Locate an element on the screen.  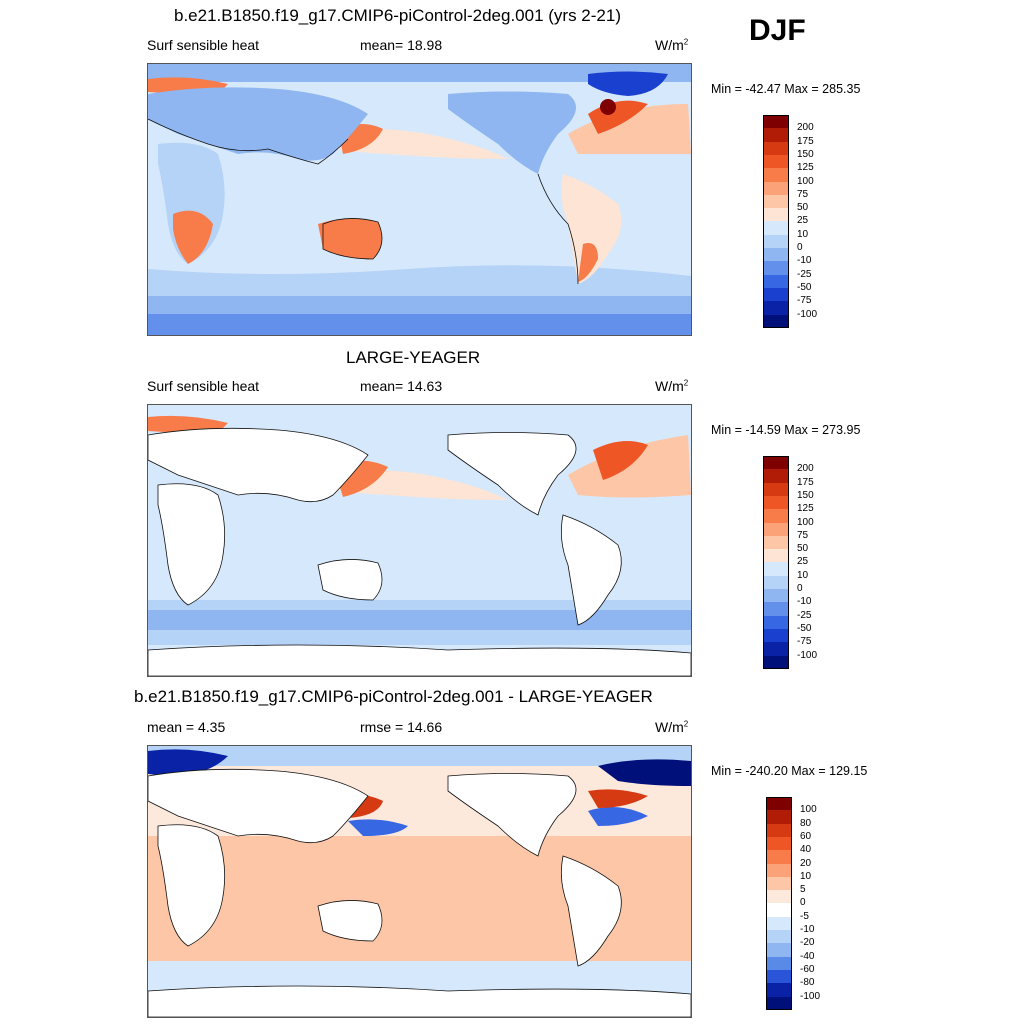
panel-2-units: W/m2 is located at coordinates (672, 386).